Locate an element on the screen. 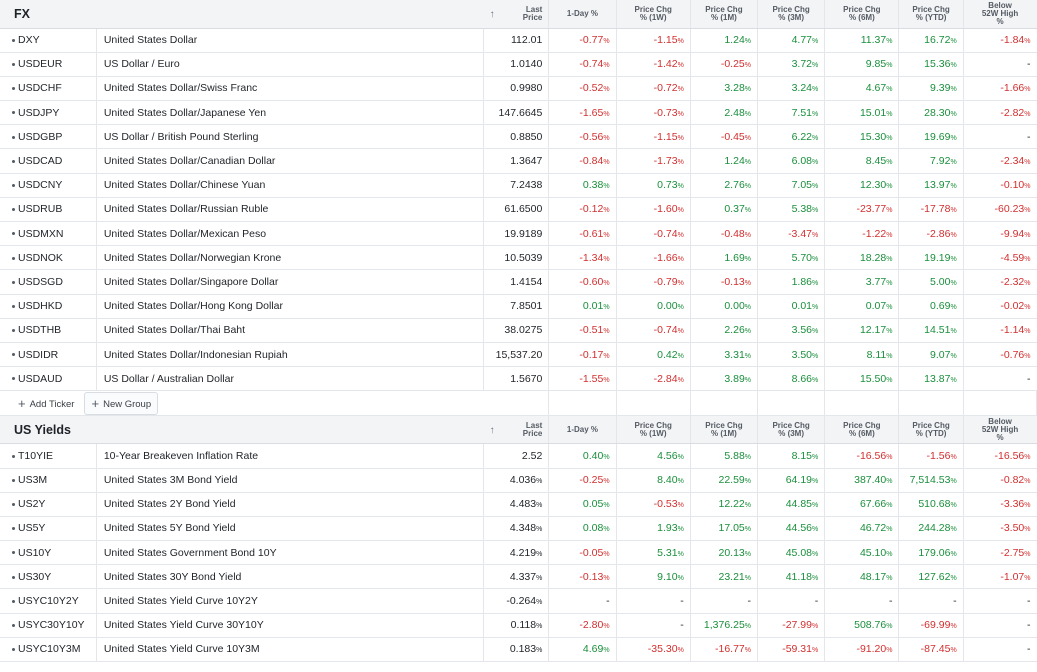  ticker-symbol: USYC30Y10Y is located at coordinates (51, 625).